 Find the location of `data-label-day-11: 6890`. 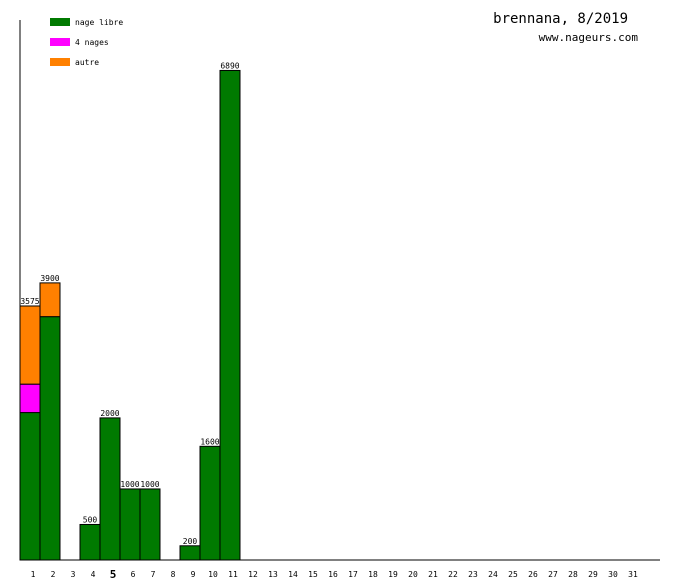

data-label-day-11: 6890 is located at coordinates (229, 65).